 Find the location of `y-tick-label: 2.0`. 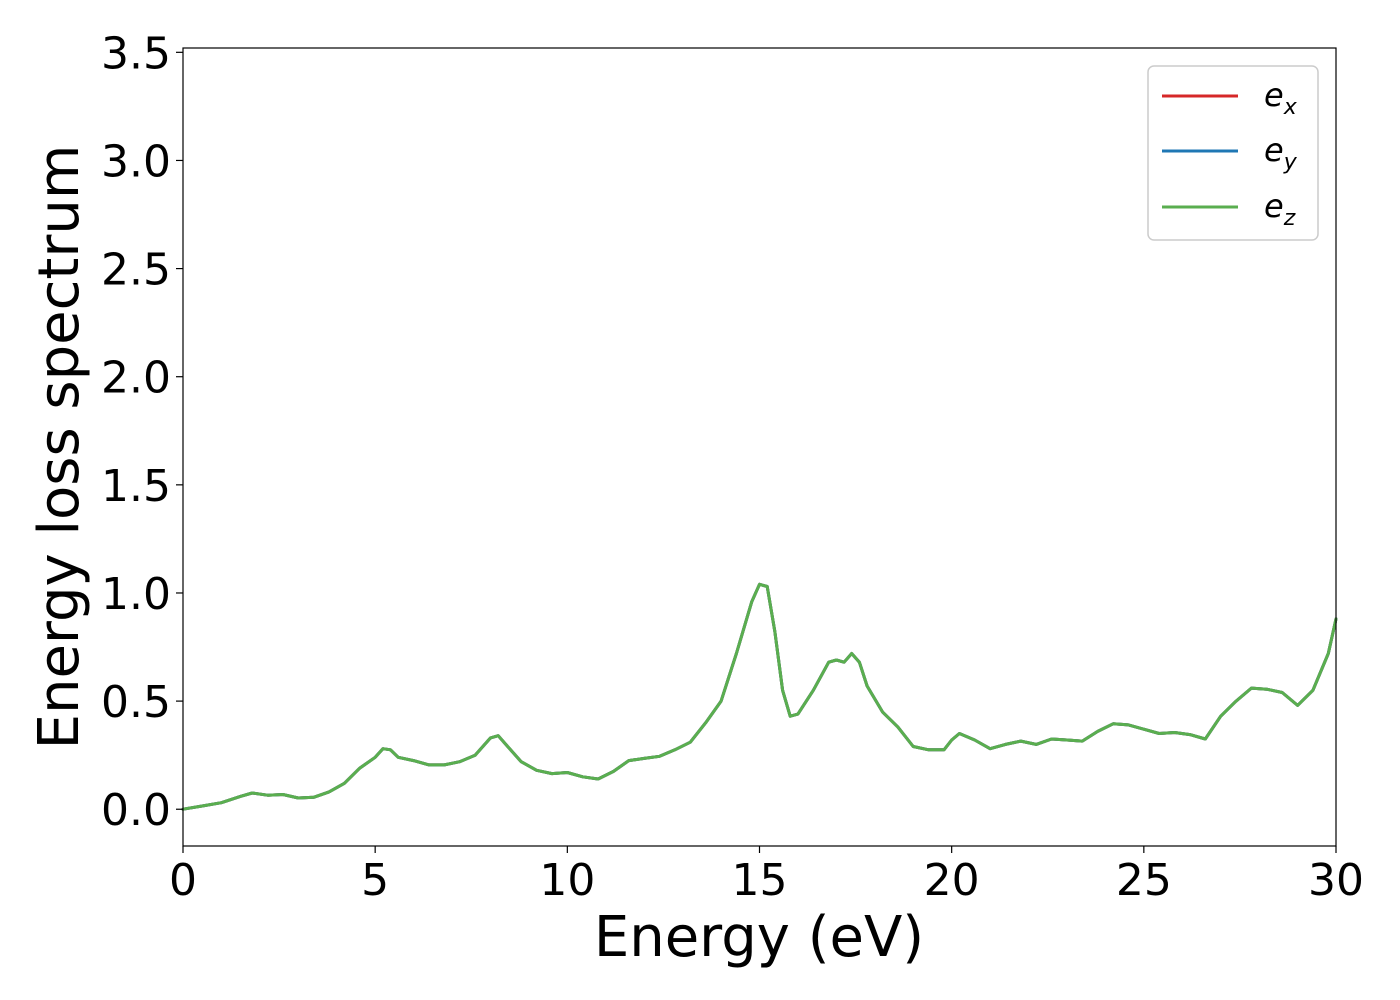

y-tick-label: 2.0 is located at coordinates (136, 378).